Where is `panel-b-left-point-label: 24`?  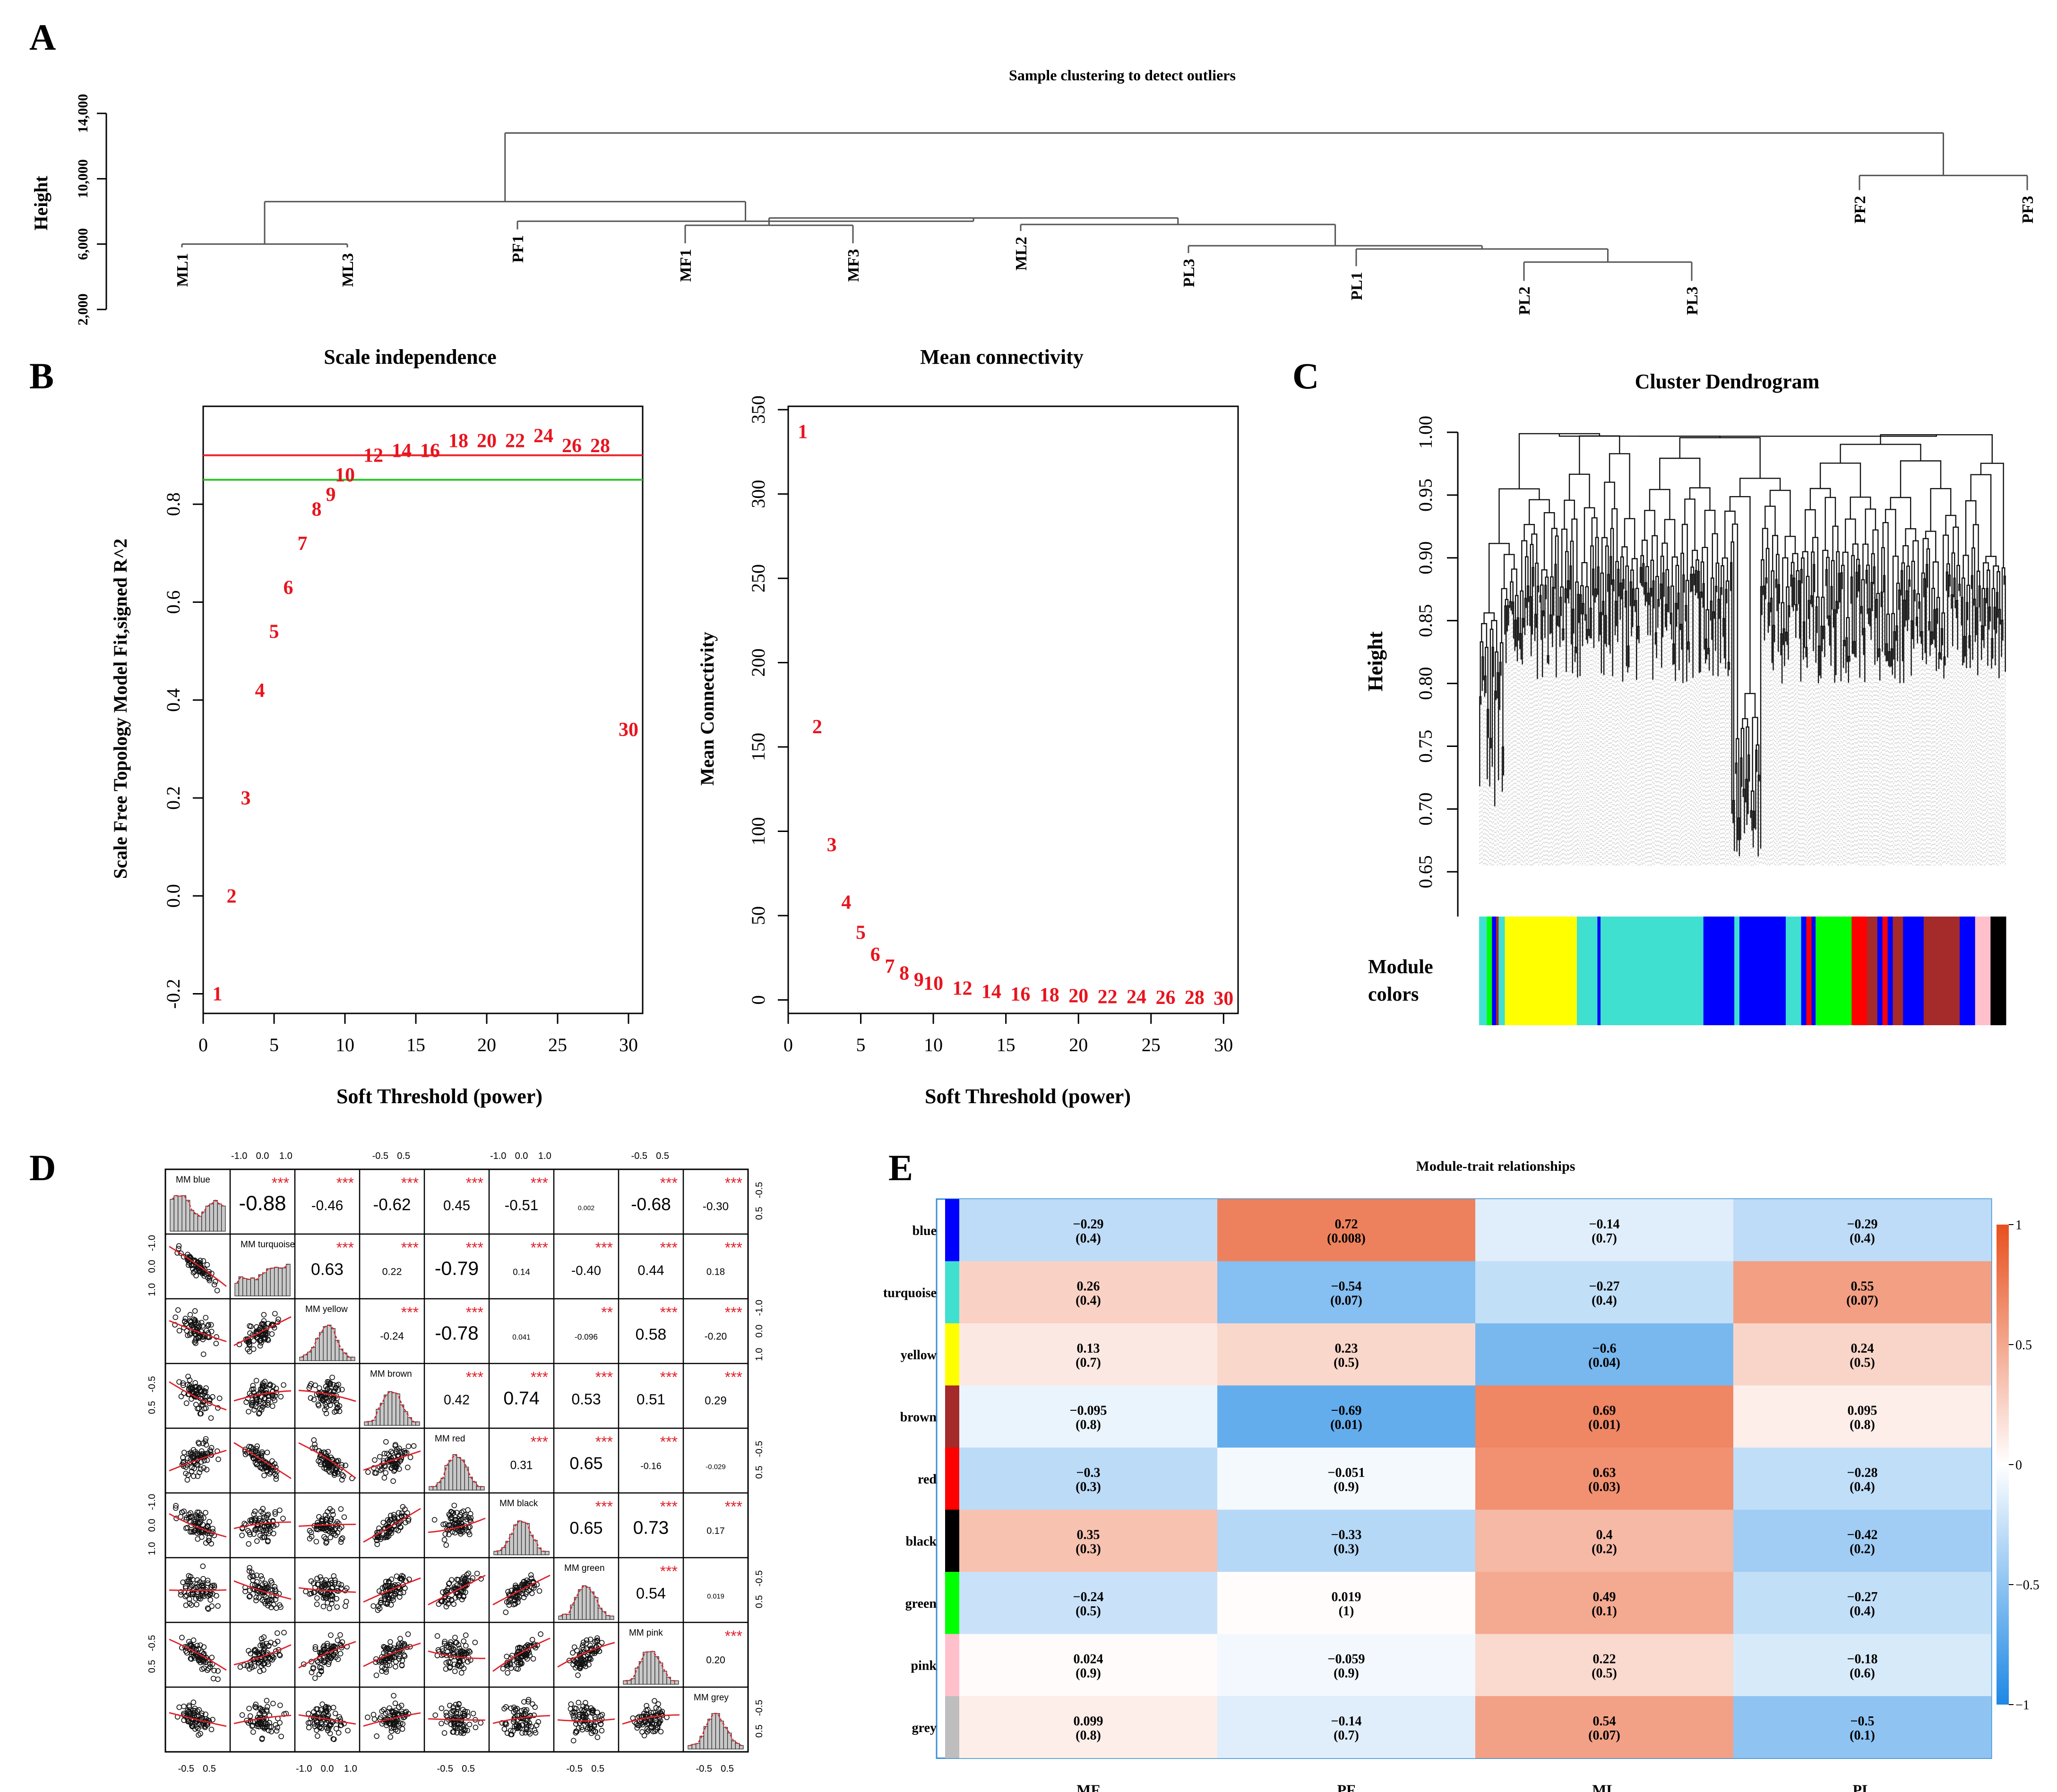
panel-b-left-point-label: 24 is located at coordinates (543, 436).